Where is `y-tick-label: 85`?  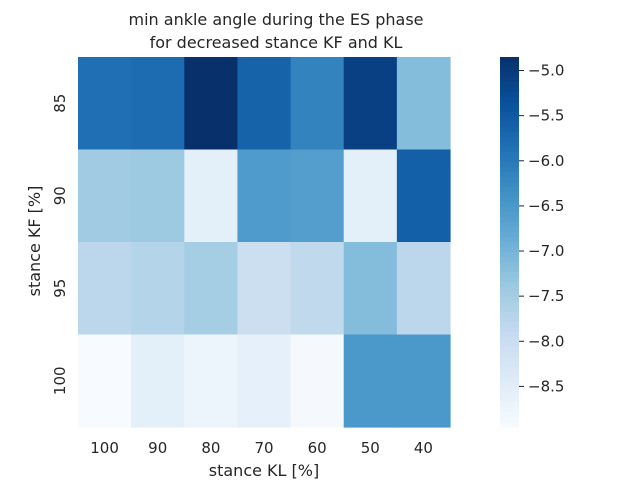 y-tick-label: 85 is located at coordinates (60, 103).